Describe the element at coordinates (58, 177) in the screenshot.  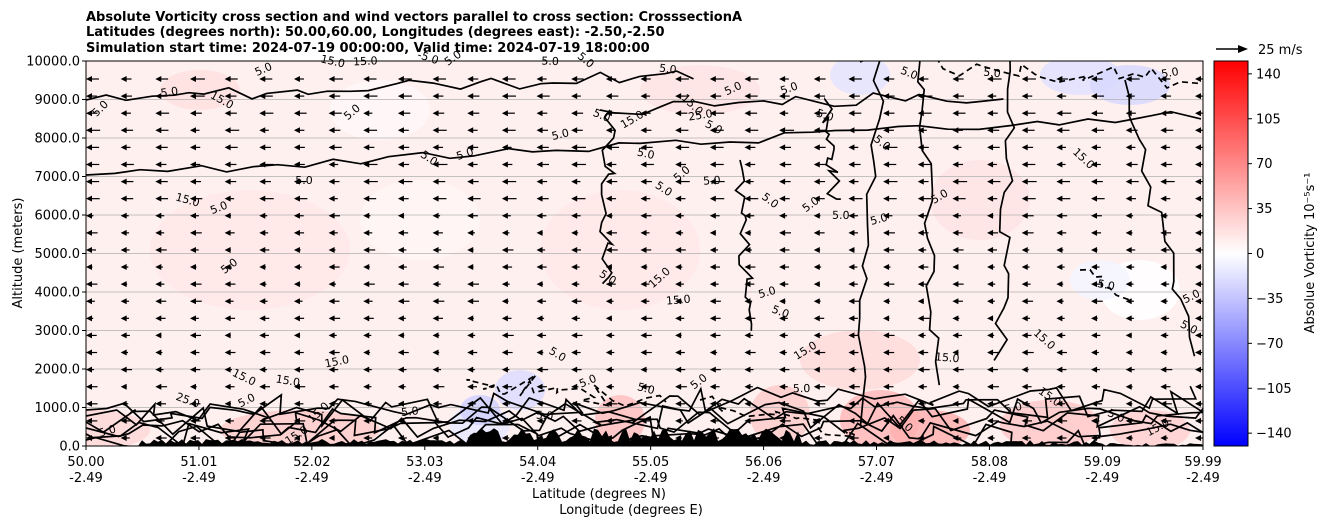
I see `y-tick-label-7000: 7000.0` at that location.